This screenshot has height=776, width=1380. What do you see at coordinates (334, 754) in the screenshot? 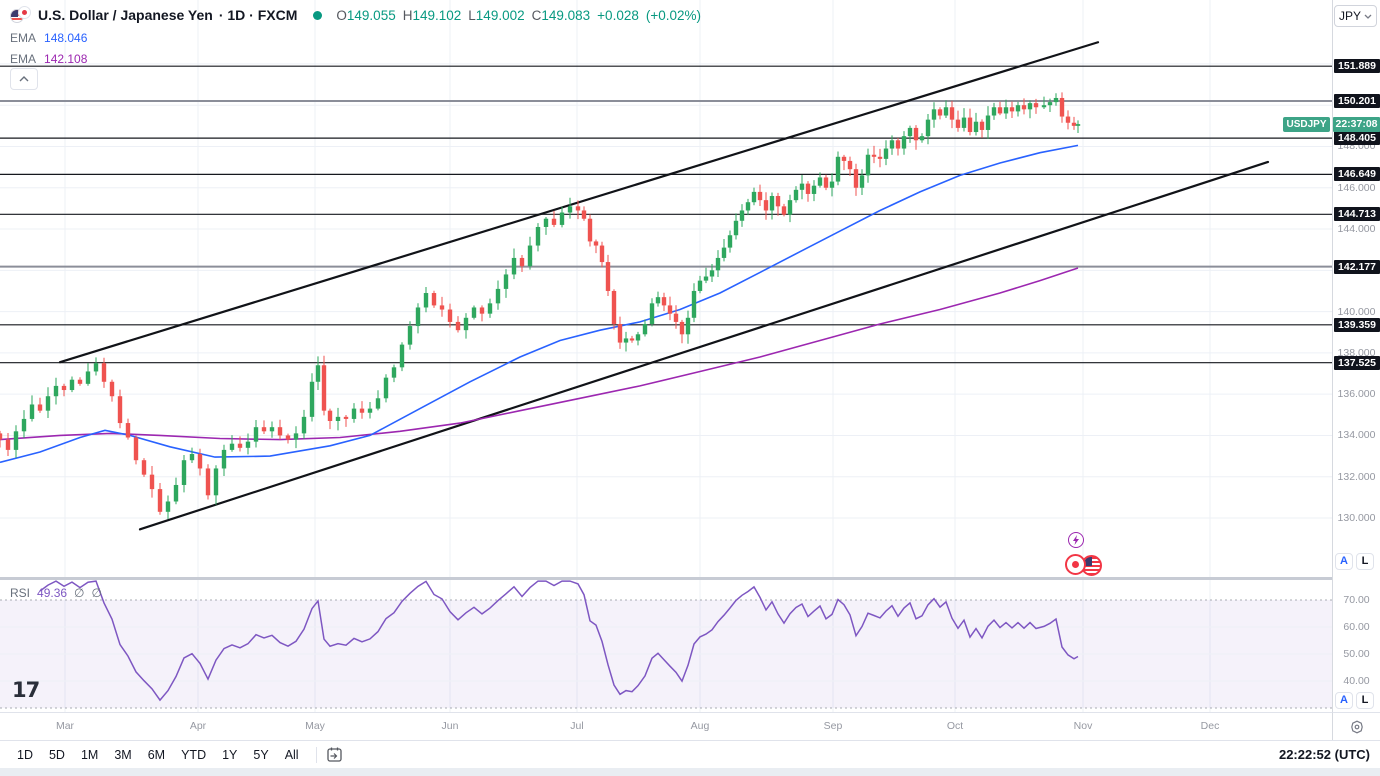
I see `go-to-date-icon` at bounding box center [334, 754].